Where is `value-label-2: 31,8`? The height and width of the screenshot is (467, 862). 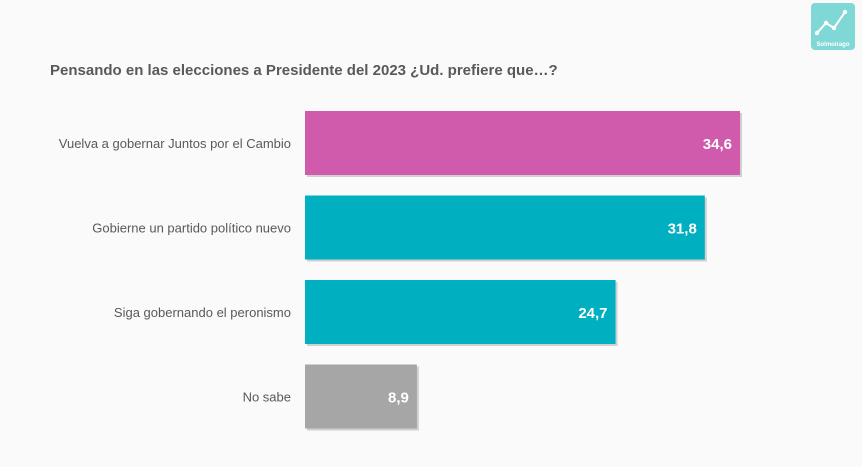
value-label-2: 31,8 is located at coordinates (682, 229).